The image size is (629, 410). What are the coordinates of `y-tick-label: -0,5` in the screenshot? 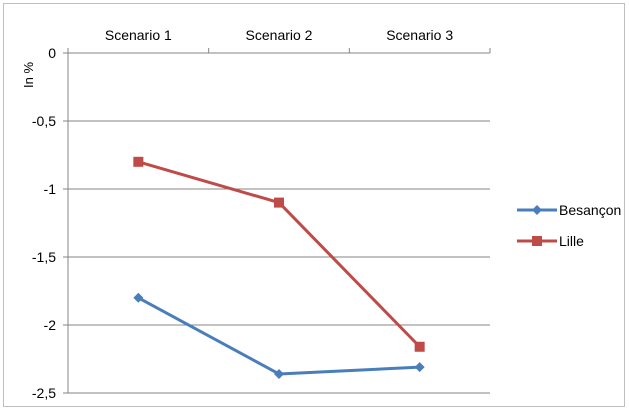 It's located at (44, 121).